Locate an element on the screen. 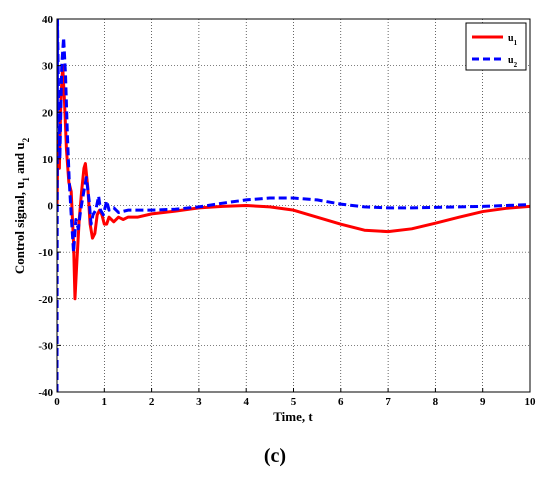 The image size is (550, 481). legend-label-u2: u2 is located at coordinates (513, 62).